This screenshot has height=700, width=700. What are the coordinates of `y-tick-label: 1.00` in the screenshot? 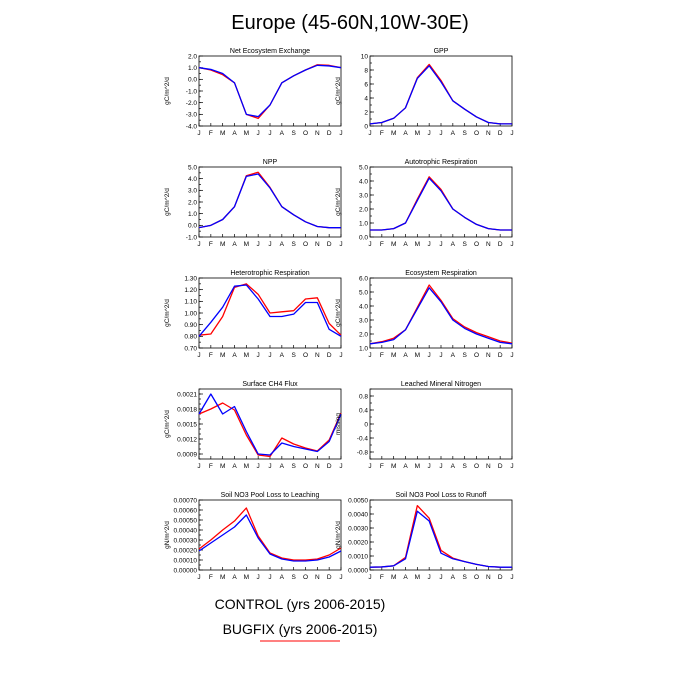 It's located at (190, 313).